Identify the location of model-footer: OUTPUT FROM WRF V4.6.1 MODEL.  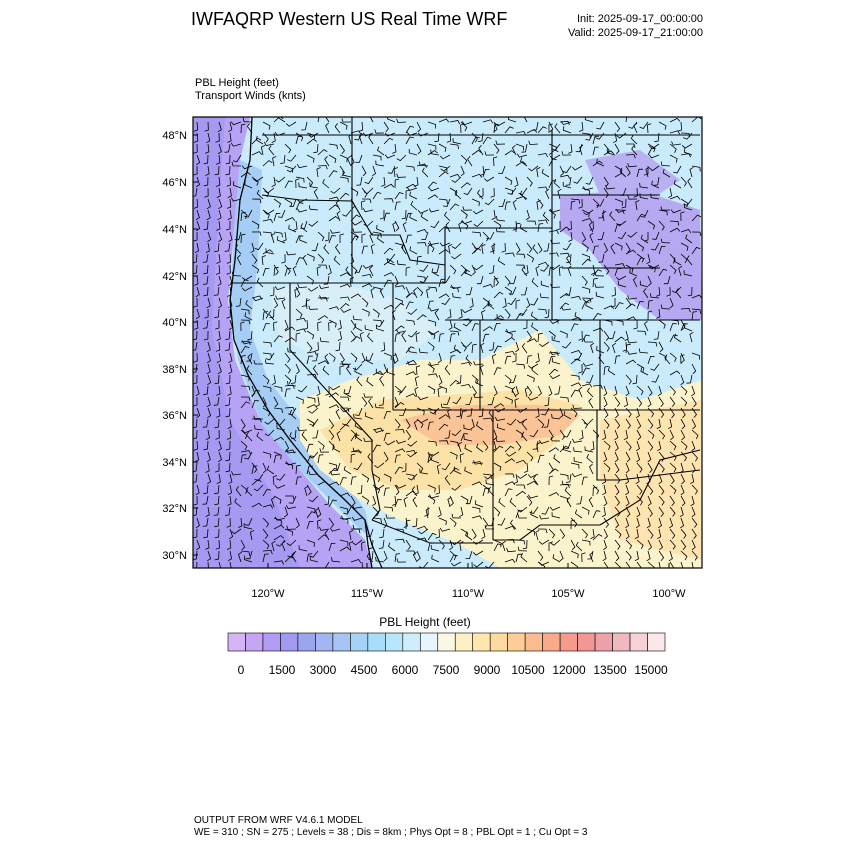
(278, 820).